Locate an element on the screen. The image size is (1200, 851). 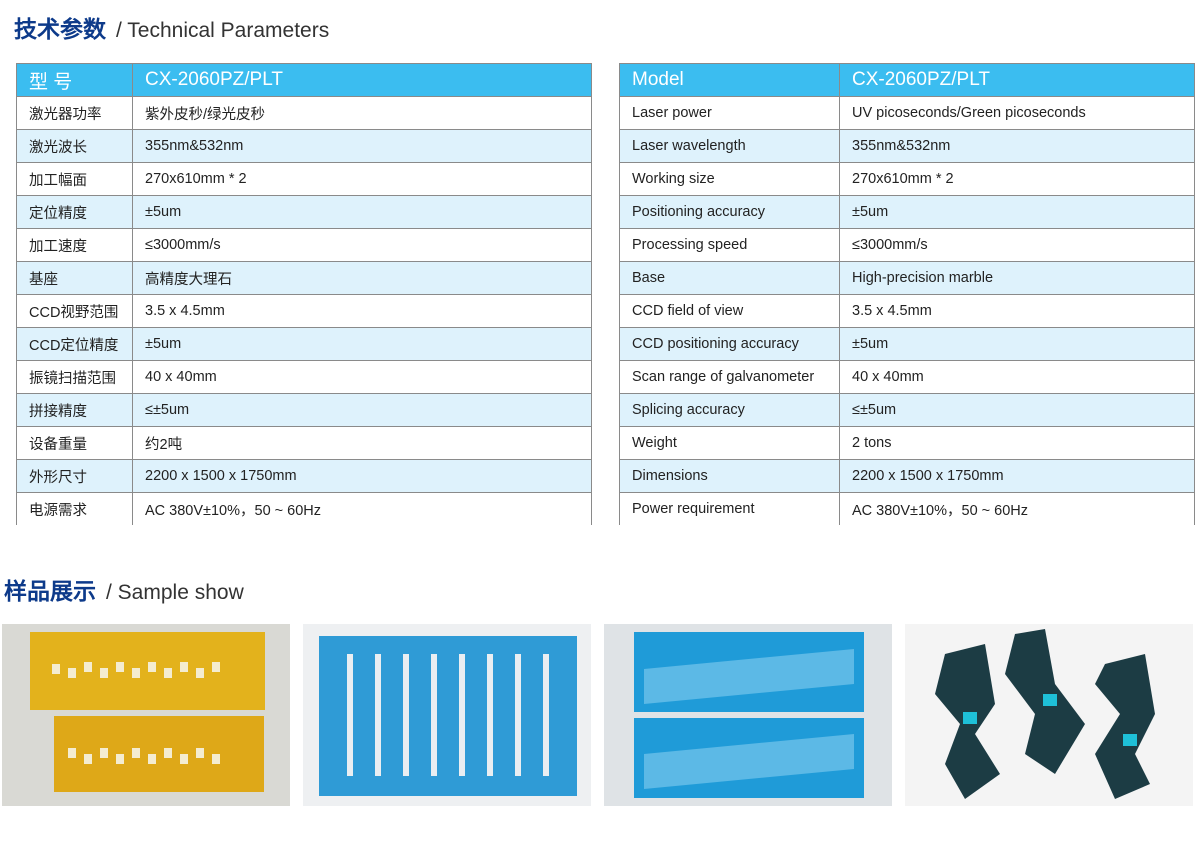
param-name: Weight is located at coordinates (729, 443).